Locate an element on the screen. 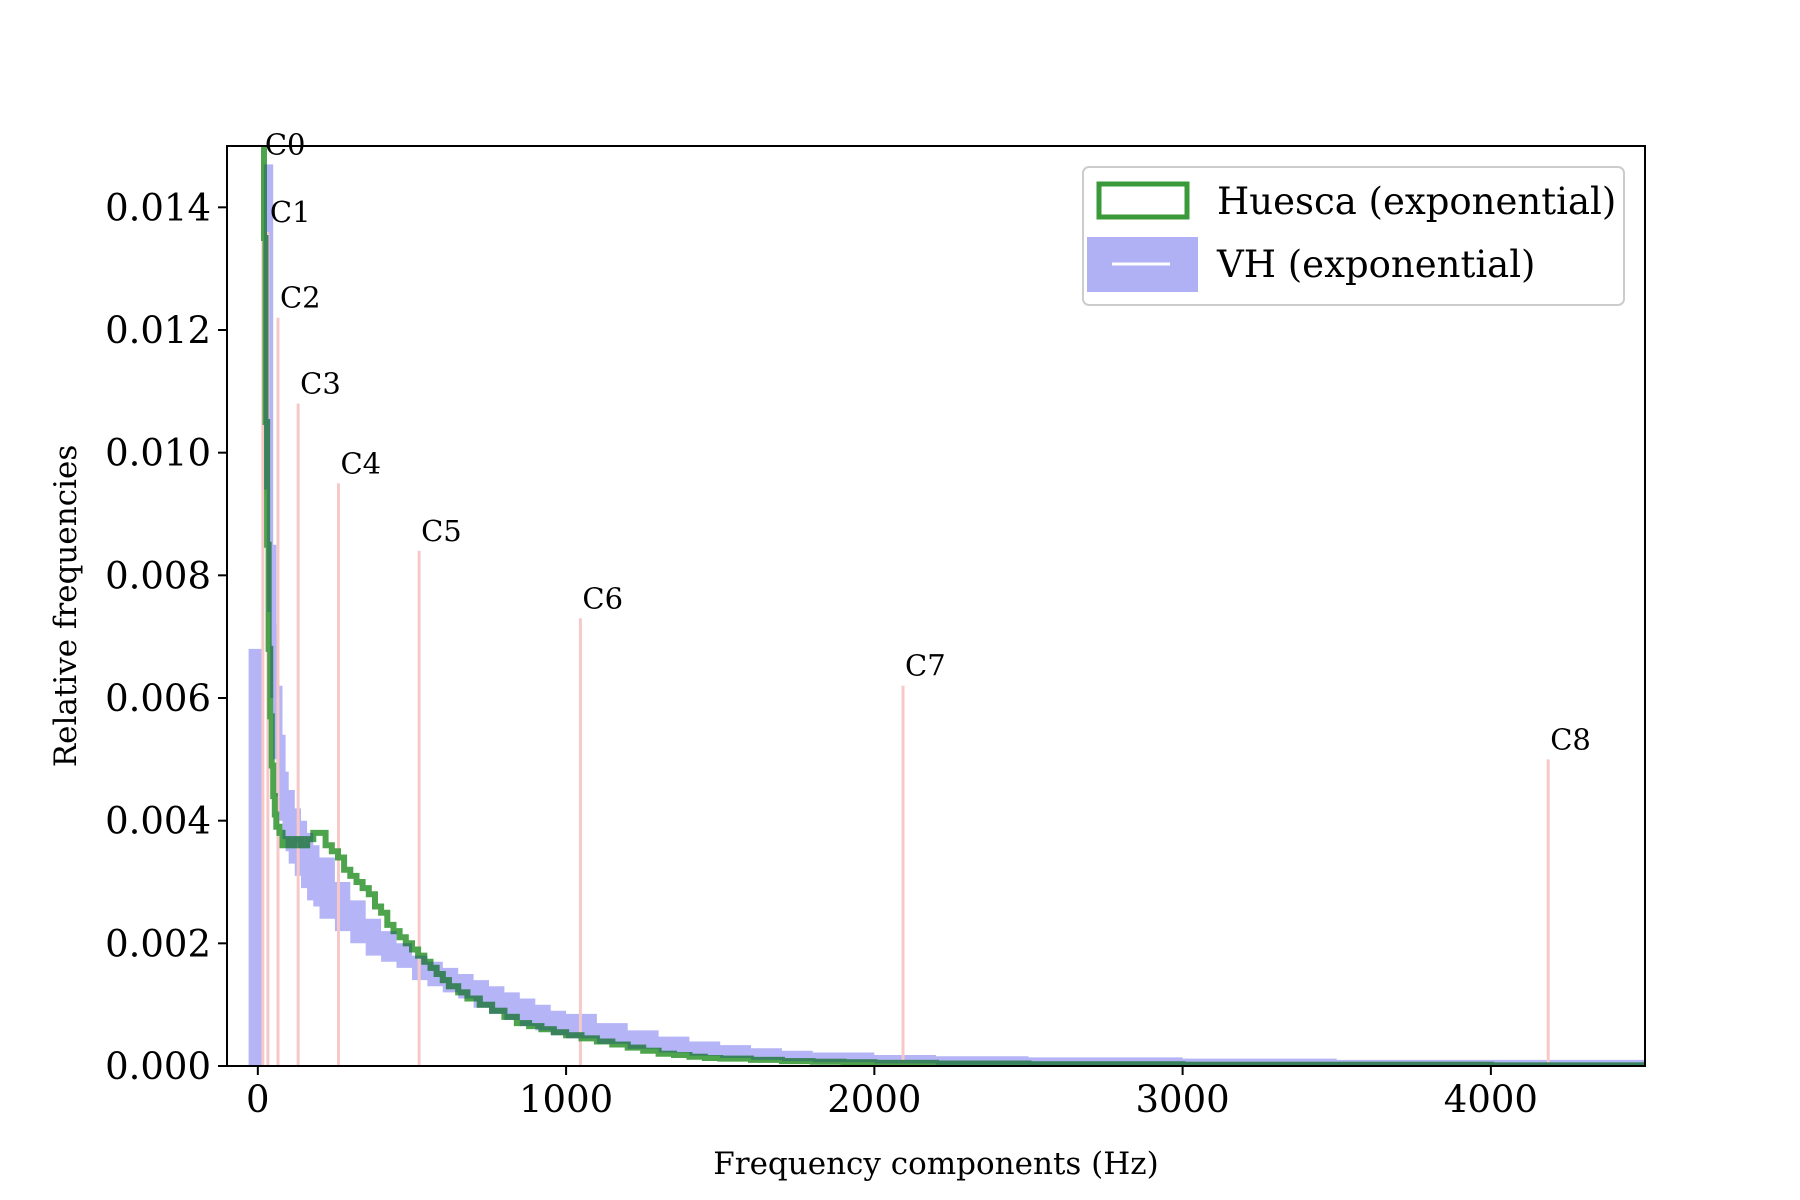  note-label-c0: C0 is located at coordinates (285, 144).